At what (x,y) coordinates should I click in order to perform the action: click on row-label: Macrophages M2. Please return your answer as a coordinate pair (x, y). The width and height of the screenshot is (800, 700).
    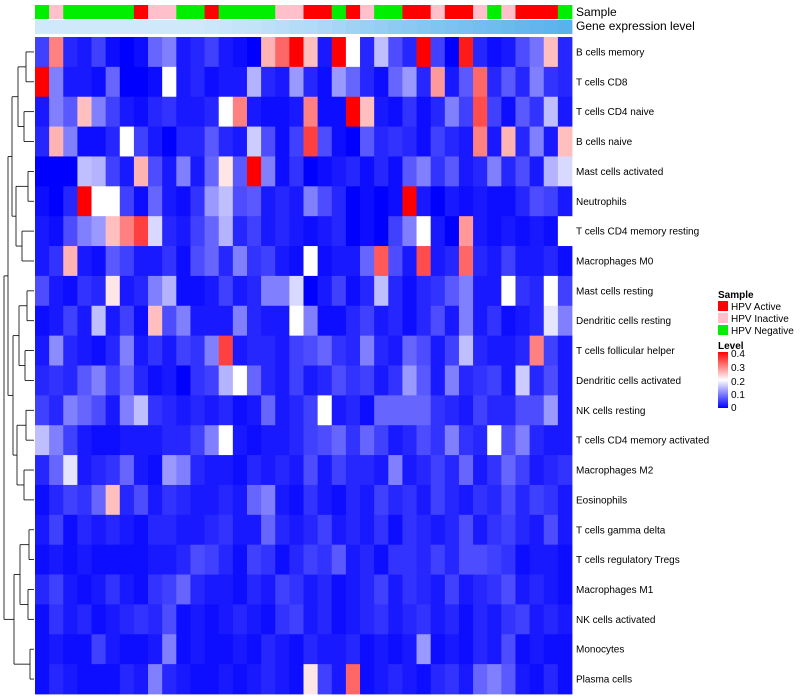
    Looking at the image, I should click on (615, 471).